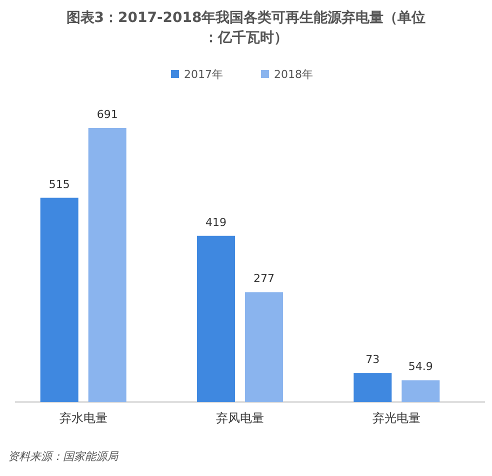 The width and height of the screenshot is (492, 476). What do you see at coordinates (420, 367) in the screenshot?
I see `data-label: 54.9` at bounding box center [420, 367].